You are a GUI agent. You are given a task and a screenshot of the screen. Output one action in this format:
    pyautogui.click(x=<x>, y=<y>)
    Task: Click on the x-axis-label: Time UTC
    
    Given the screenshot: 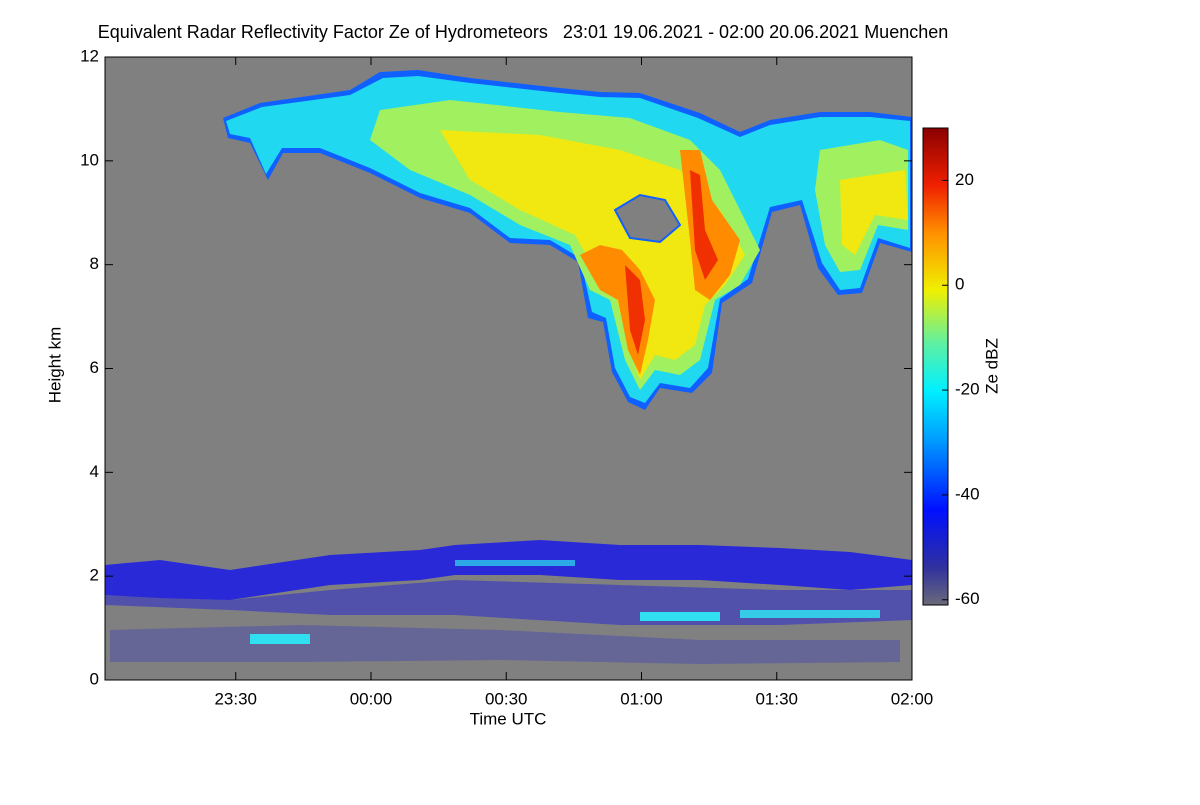 What is the action you would take?
    pyautogui.click(x=508, y=718)
    